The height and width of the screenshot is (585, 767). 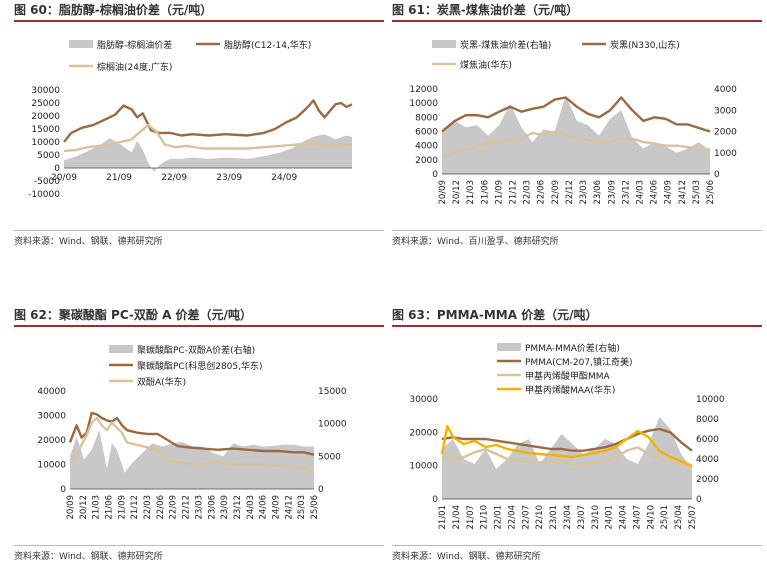 I want to click on series-area-聚碳酸酯PC-双酚A价差(右轴), so click(x=192, y=459).